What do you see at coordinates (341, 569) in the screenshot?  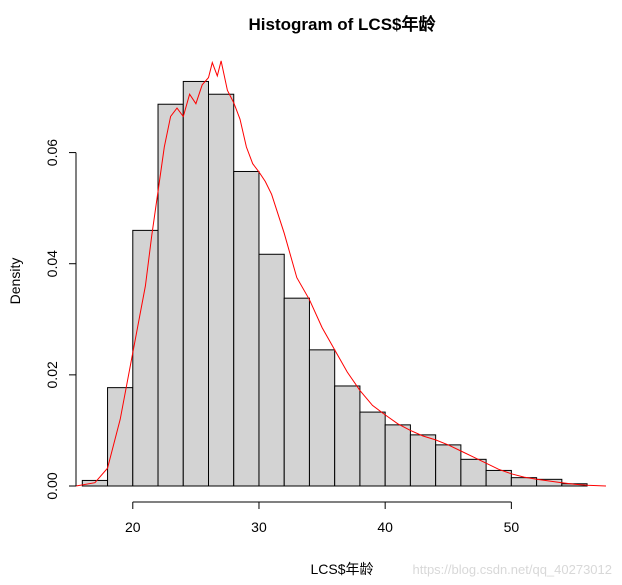 I see `x-axis-label: LCS$年龄` at bounding box center [341, 569].